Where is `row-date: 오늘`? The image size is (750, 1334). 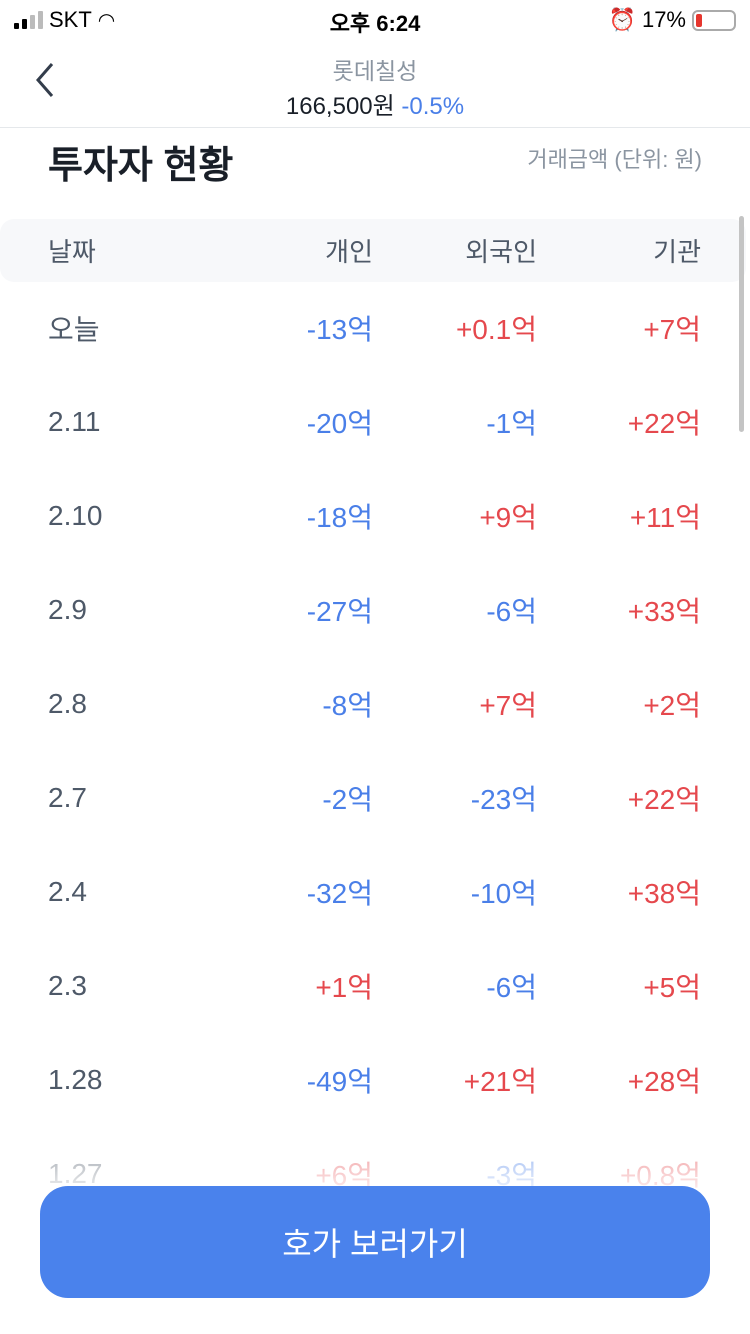
row-date: 오늘 is located at coordinates (74, 329).